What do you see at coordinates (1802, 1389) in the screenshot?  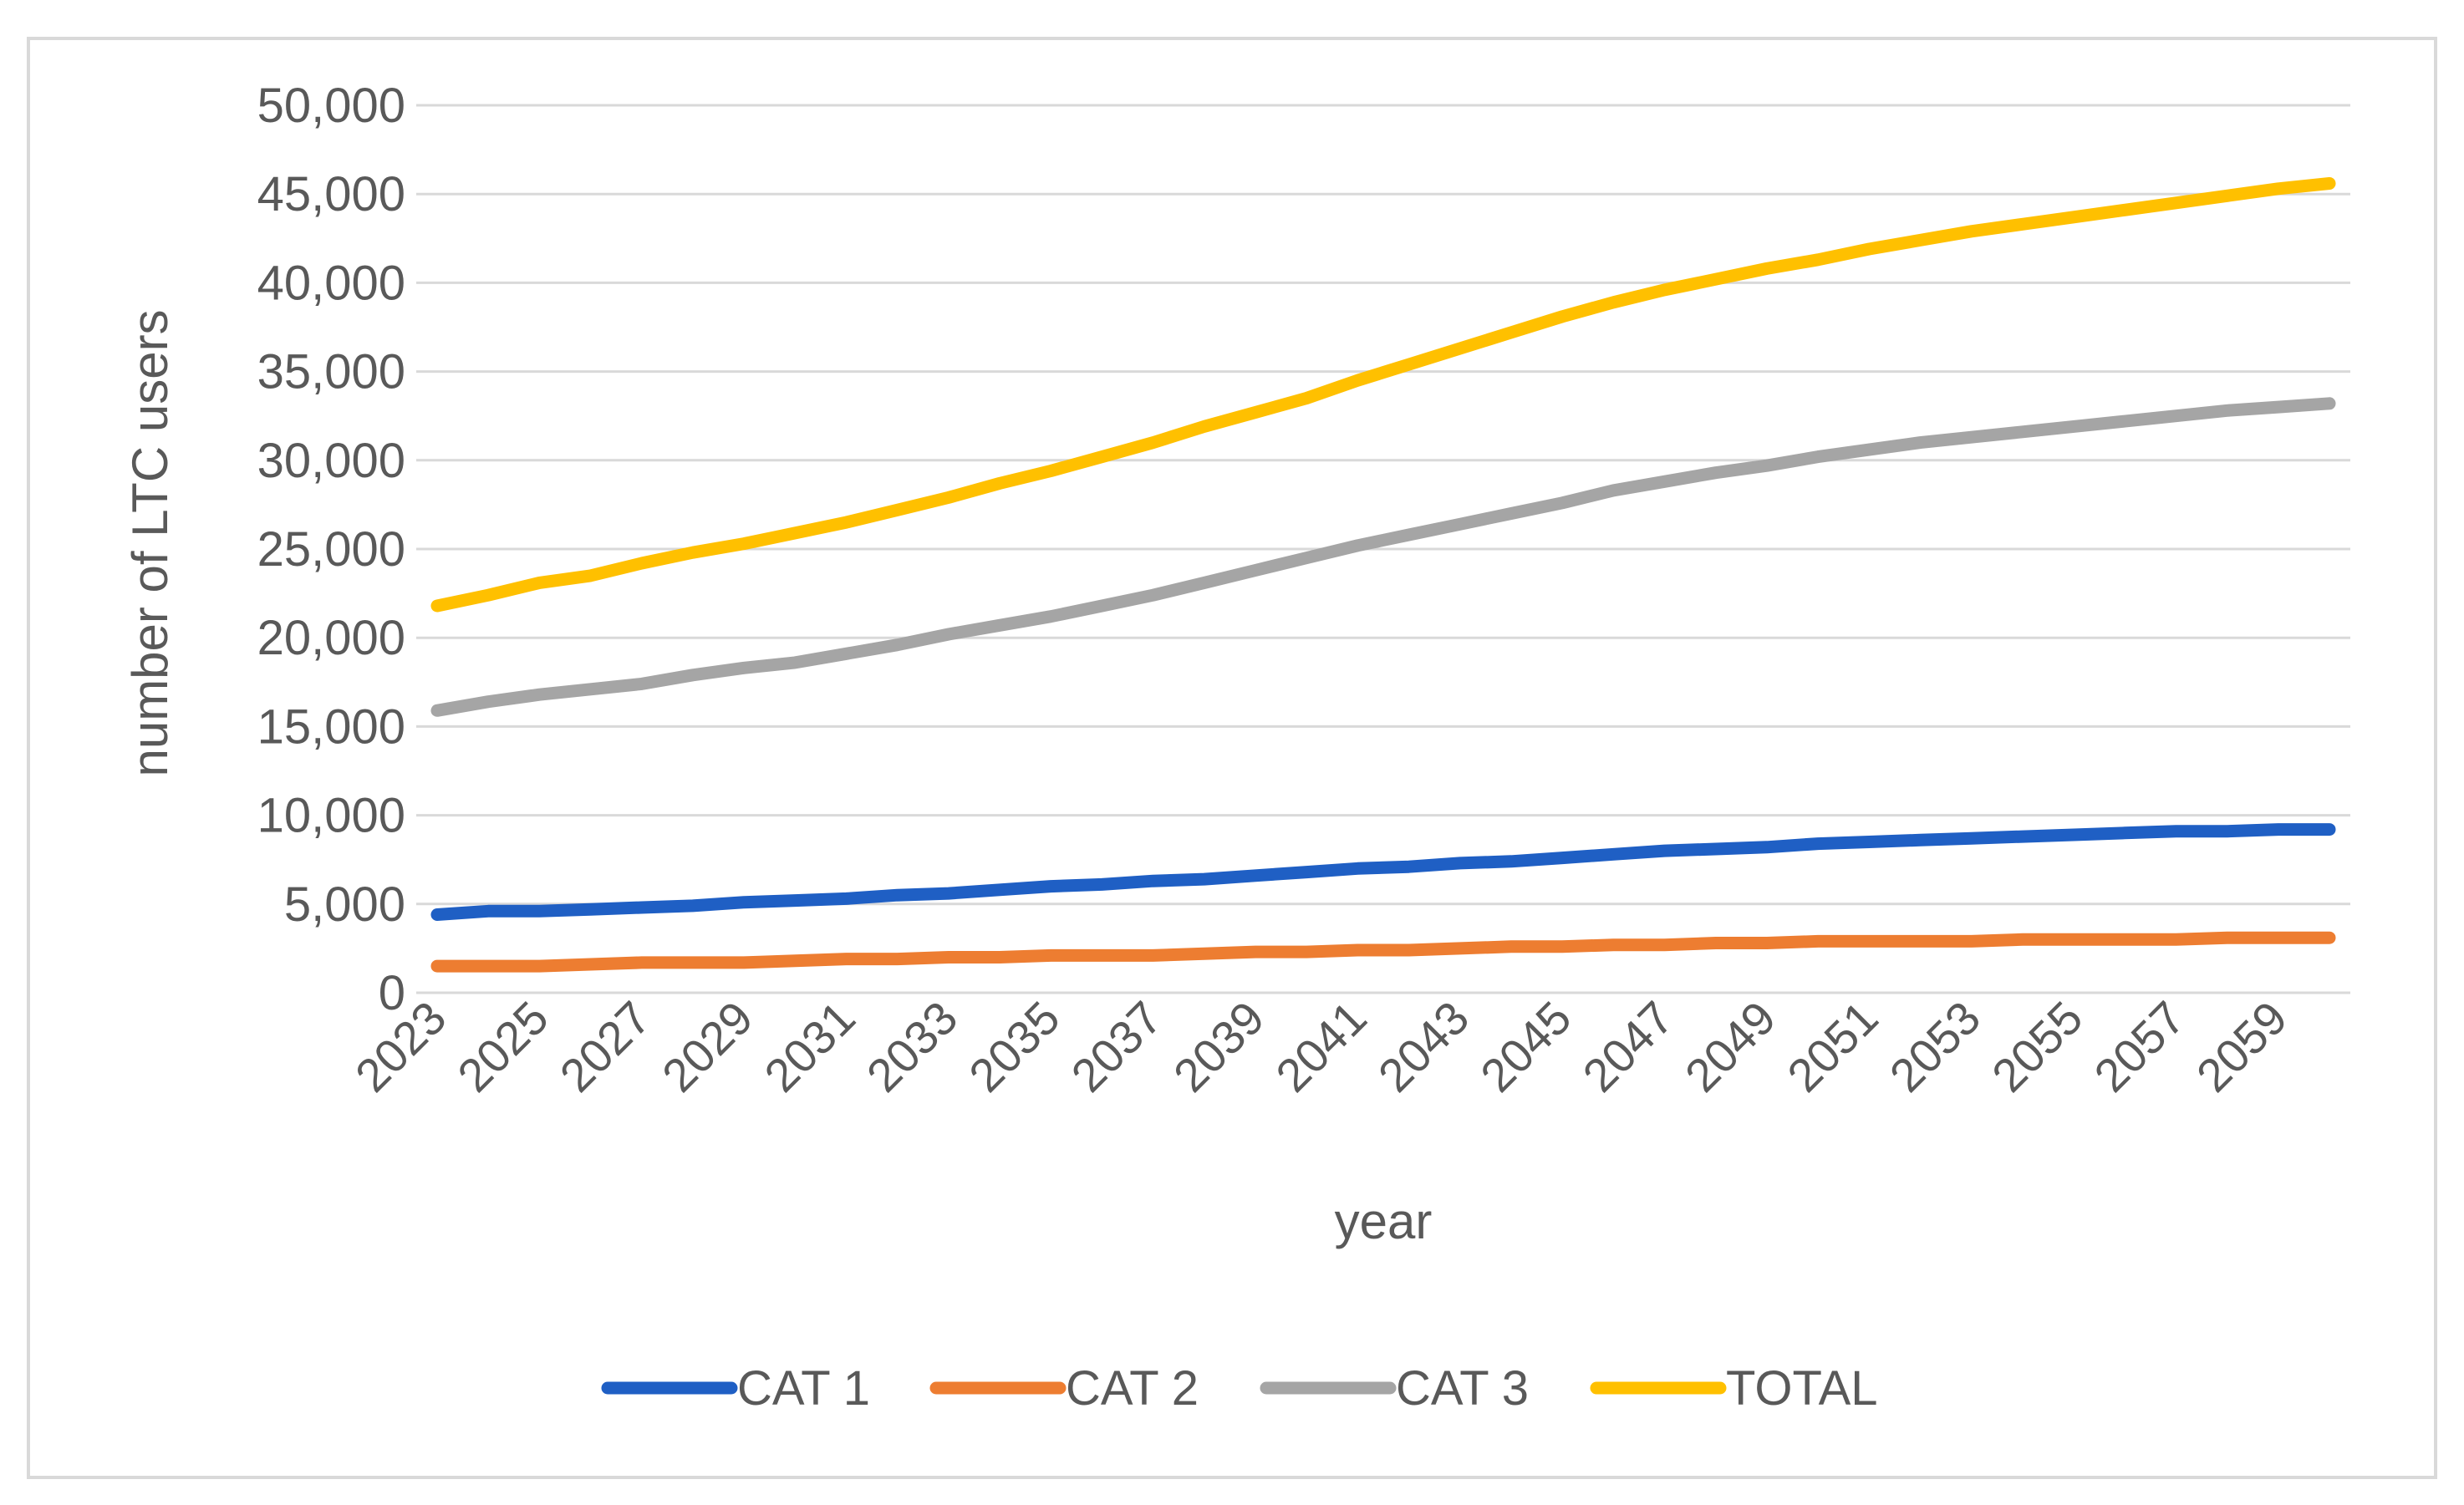 I see `legend-label-total: TOTAL` at bounding box center [1802, 1389].